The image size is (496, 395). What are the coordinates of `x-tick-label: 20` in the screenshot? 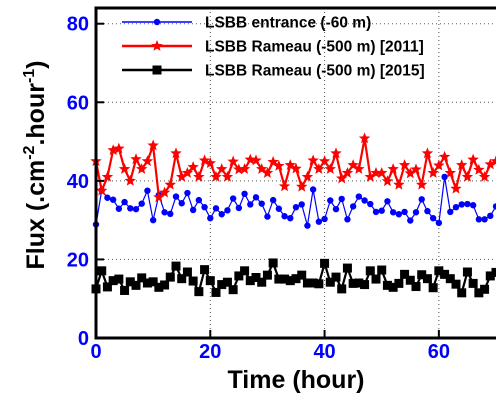 It's located at (210, 352).